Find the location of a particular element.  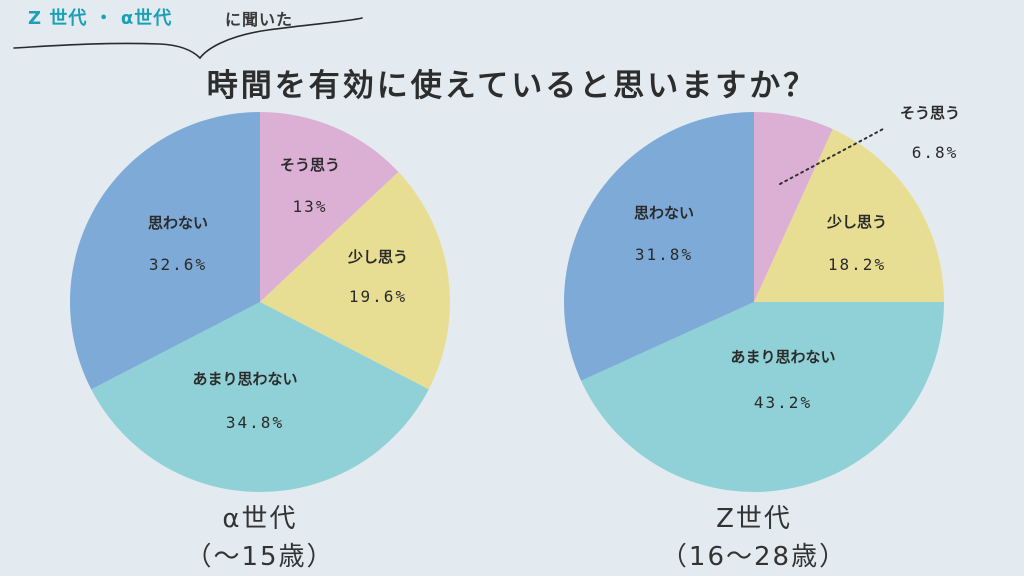

slice-value-z-disagree: 31.8% is located at coordinates (664, 254).